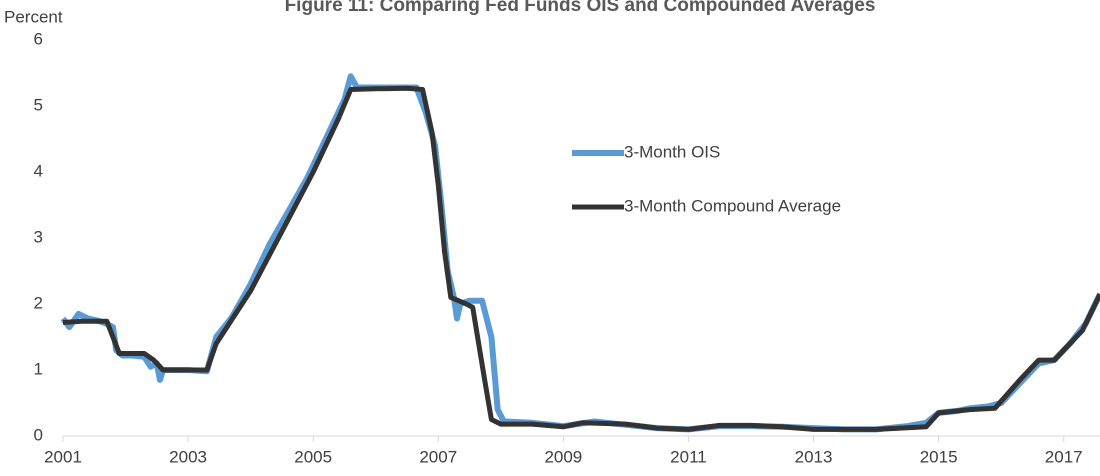 This screenshot has height=476, width=1100. What do you see at coordinates (438, 456) in the screenshot?
I see `x-tick-label: 2007` at bounding box center [438, 456].